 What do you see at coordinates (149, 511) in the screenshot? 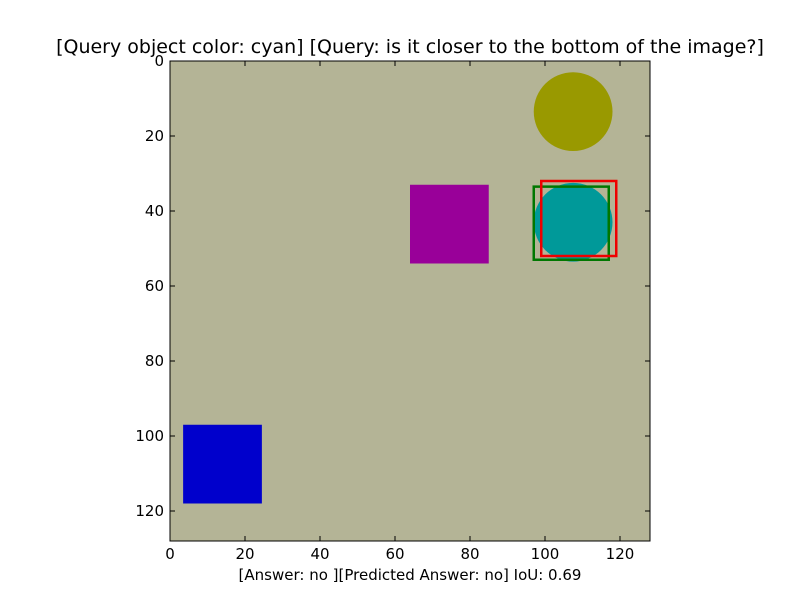
I see `y-tick-label: 120` at bounding box center [149, 511].